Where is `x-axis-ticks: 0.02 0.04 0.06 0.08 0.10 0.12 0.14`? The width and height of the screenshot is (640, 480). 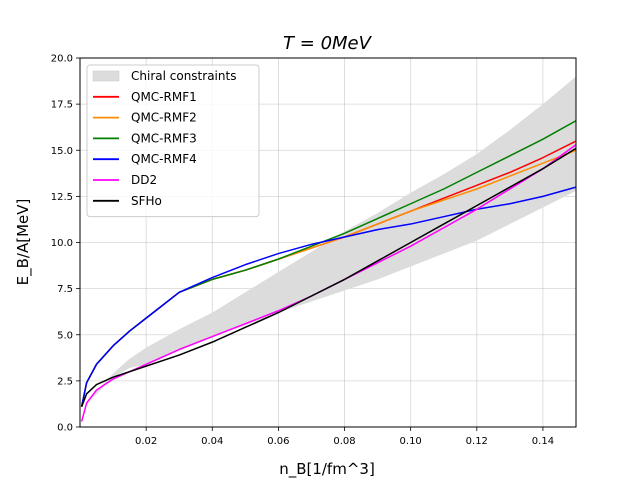
x-axis-ticks: 0.02 0.04 0.06 0.08 0.10 0.12 0.14 is located at coordinates (344, 437).